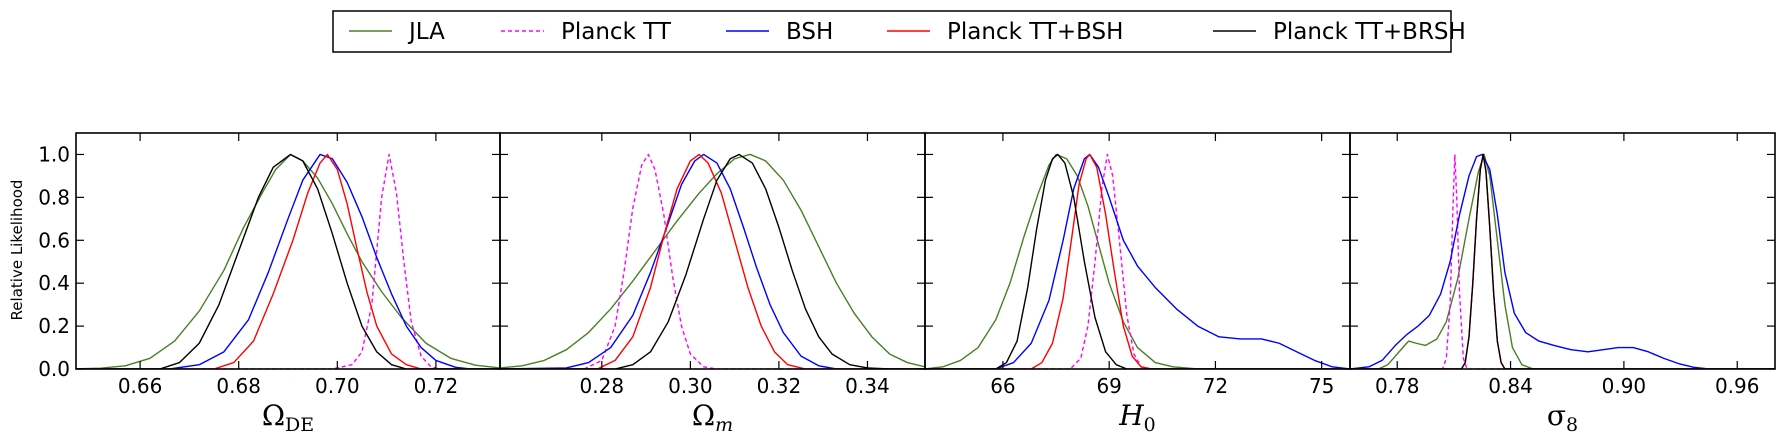  Describe the element at coordinates (54, 283) in the screenshot. I see `y-tick-label: 0.4` at that location.